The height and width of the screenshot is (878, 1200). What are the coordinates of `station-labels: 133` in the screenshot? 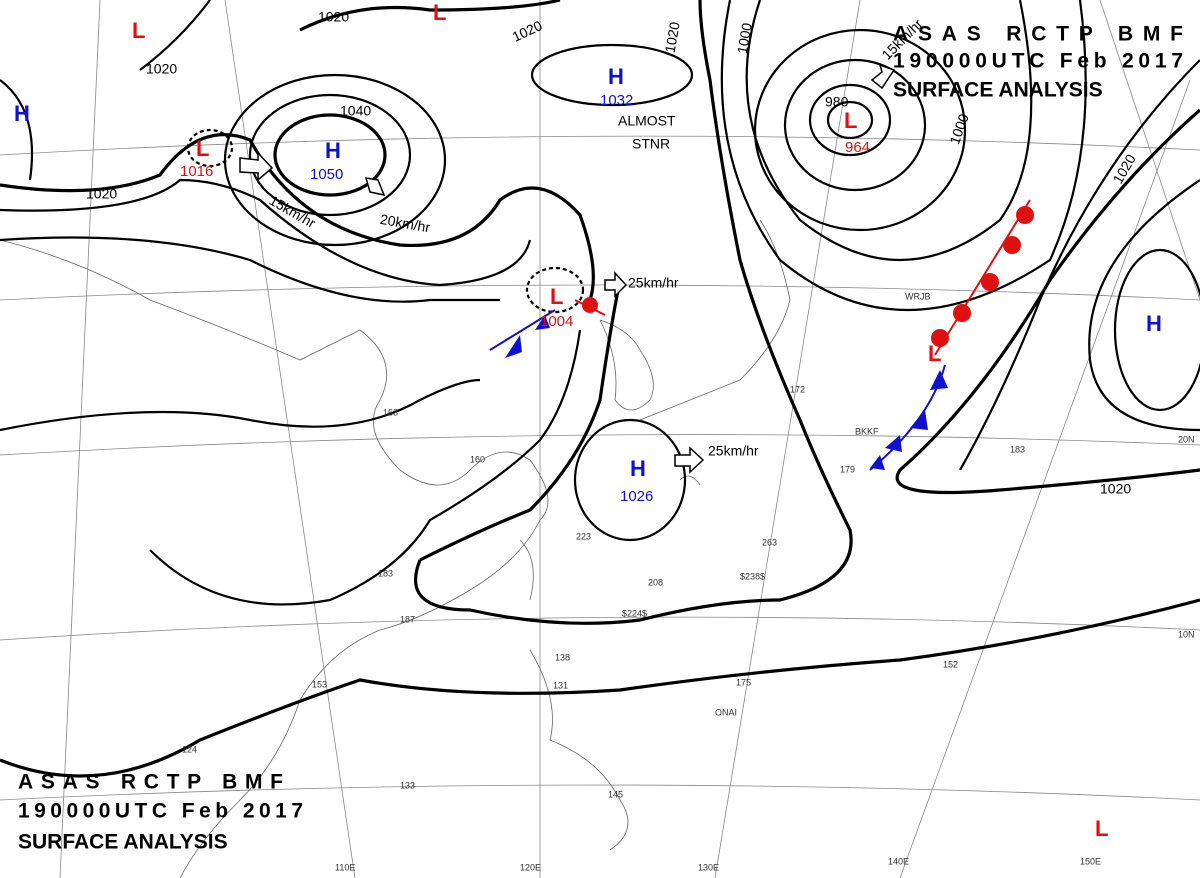 It's located at (407, 785).